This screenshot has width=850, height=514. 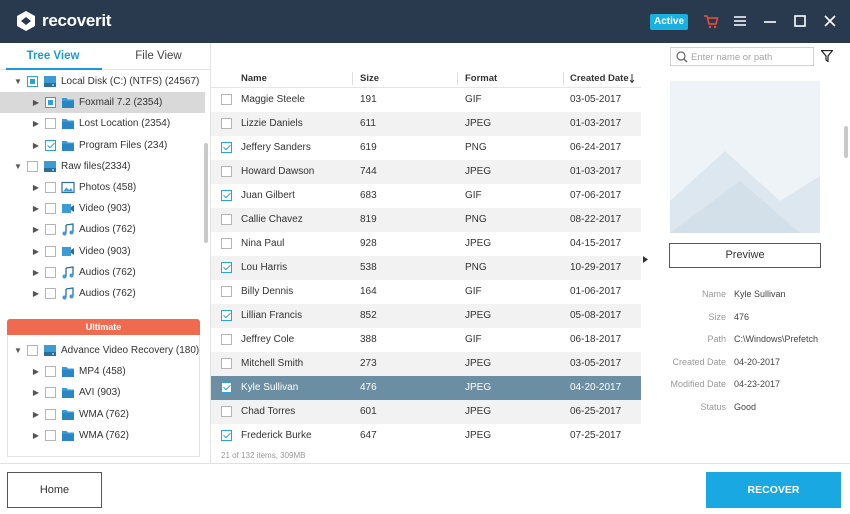 What do you see at coordinates (740, 21) in the screenshot?
I see `menu-icon` at bounding box center [740, 21].